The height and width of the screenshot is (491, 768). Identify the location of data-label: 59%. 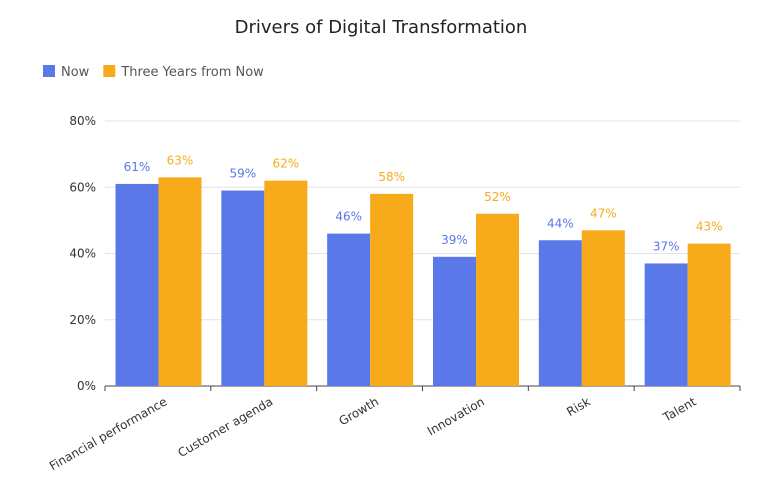
(242, 174).